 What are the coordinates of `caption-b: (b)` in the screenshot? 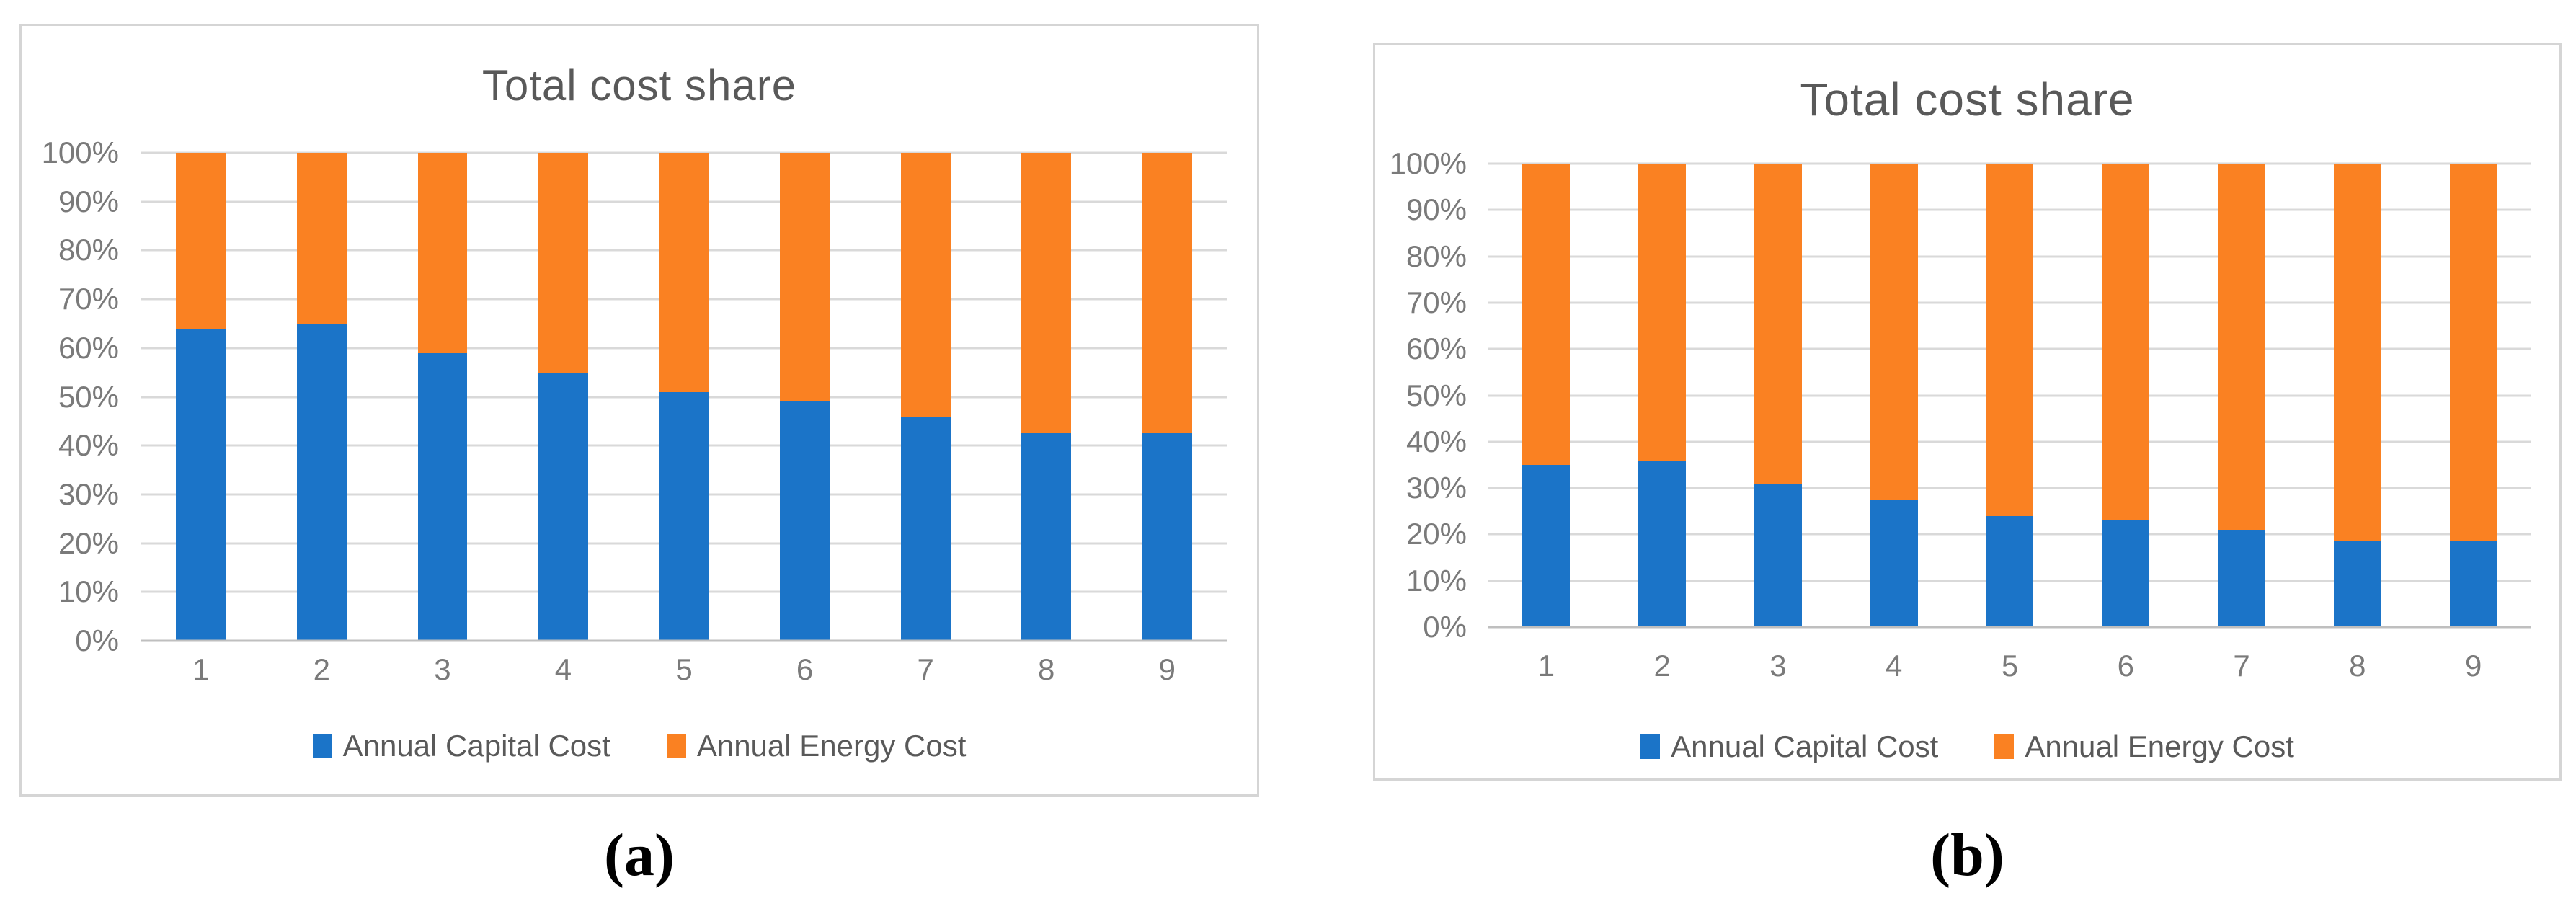 It's located at (1967, 855).